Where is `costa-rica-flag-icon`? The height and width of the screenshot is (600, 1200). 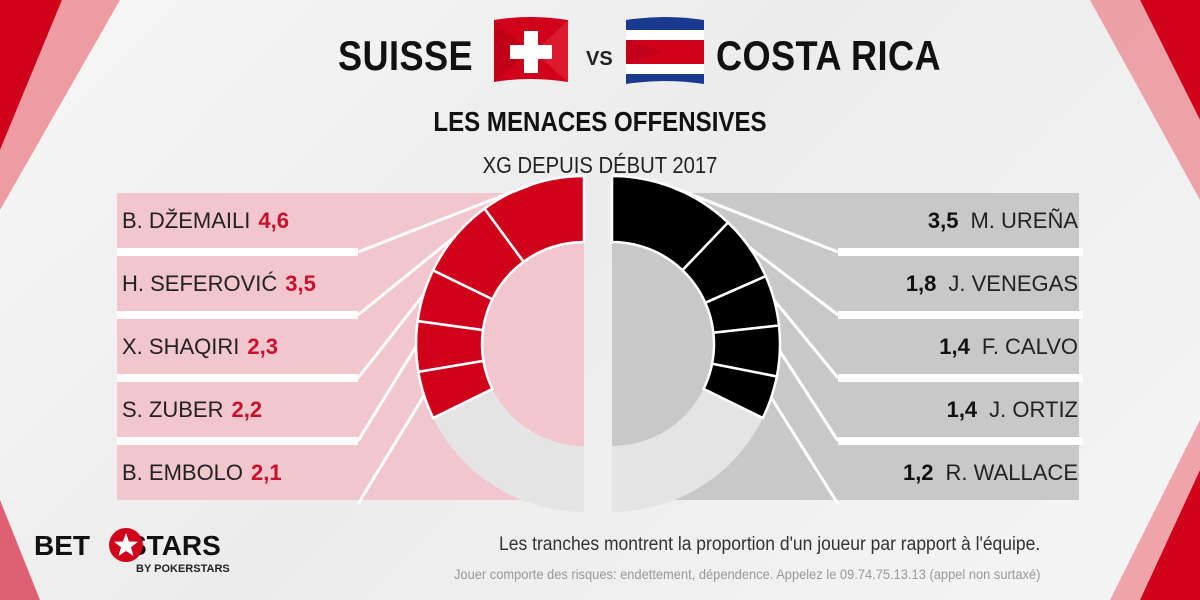 costa-rica-flag-icon is located at coordinates (665, 50).